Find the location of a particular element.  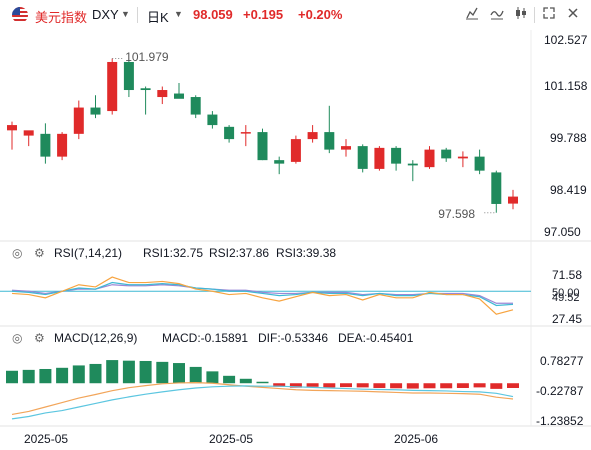

period-selector: 日K is located at coordinates (158, 17).